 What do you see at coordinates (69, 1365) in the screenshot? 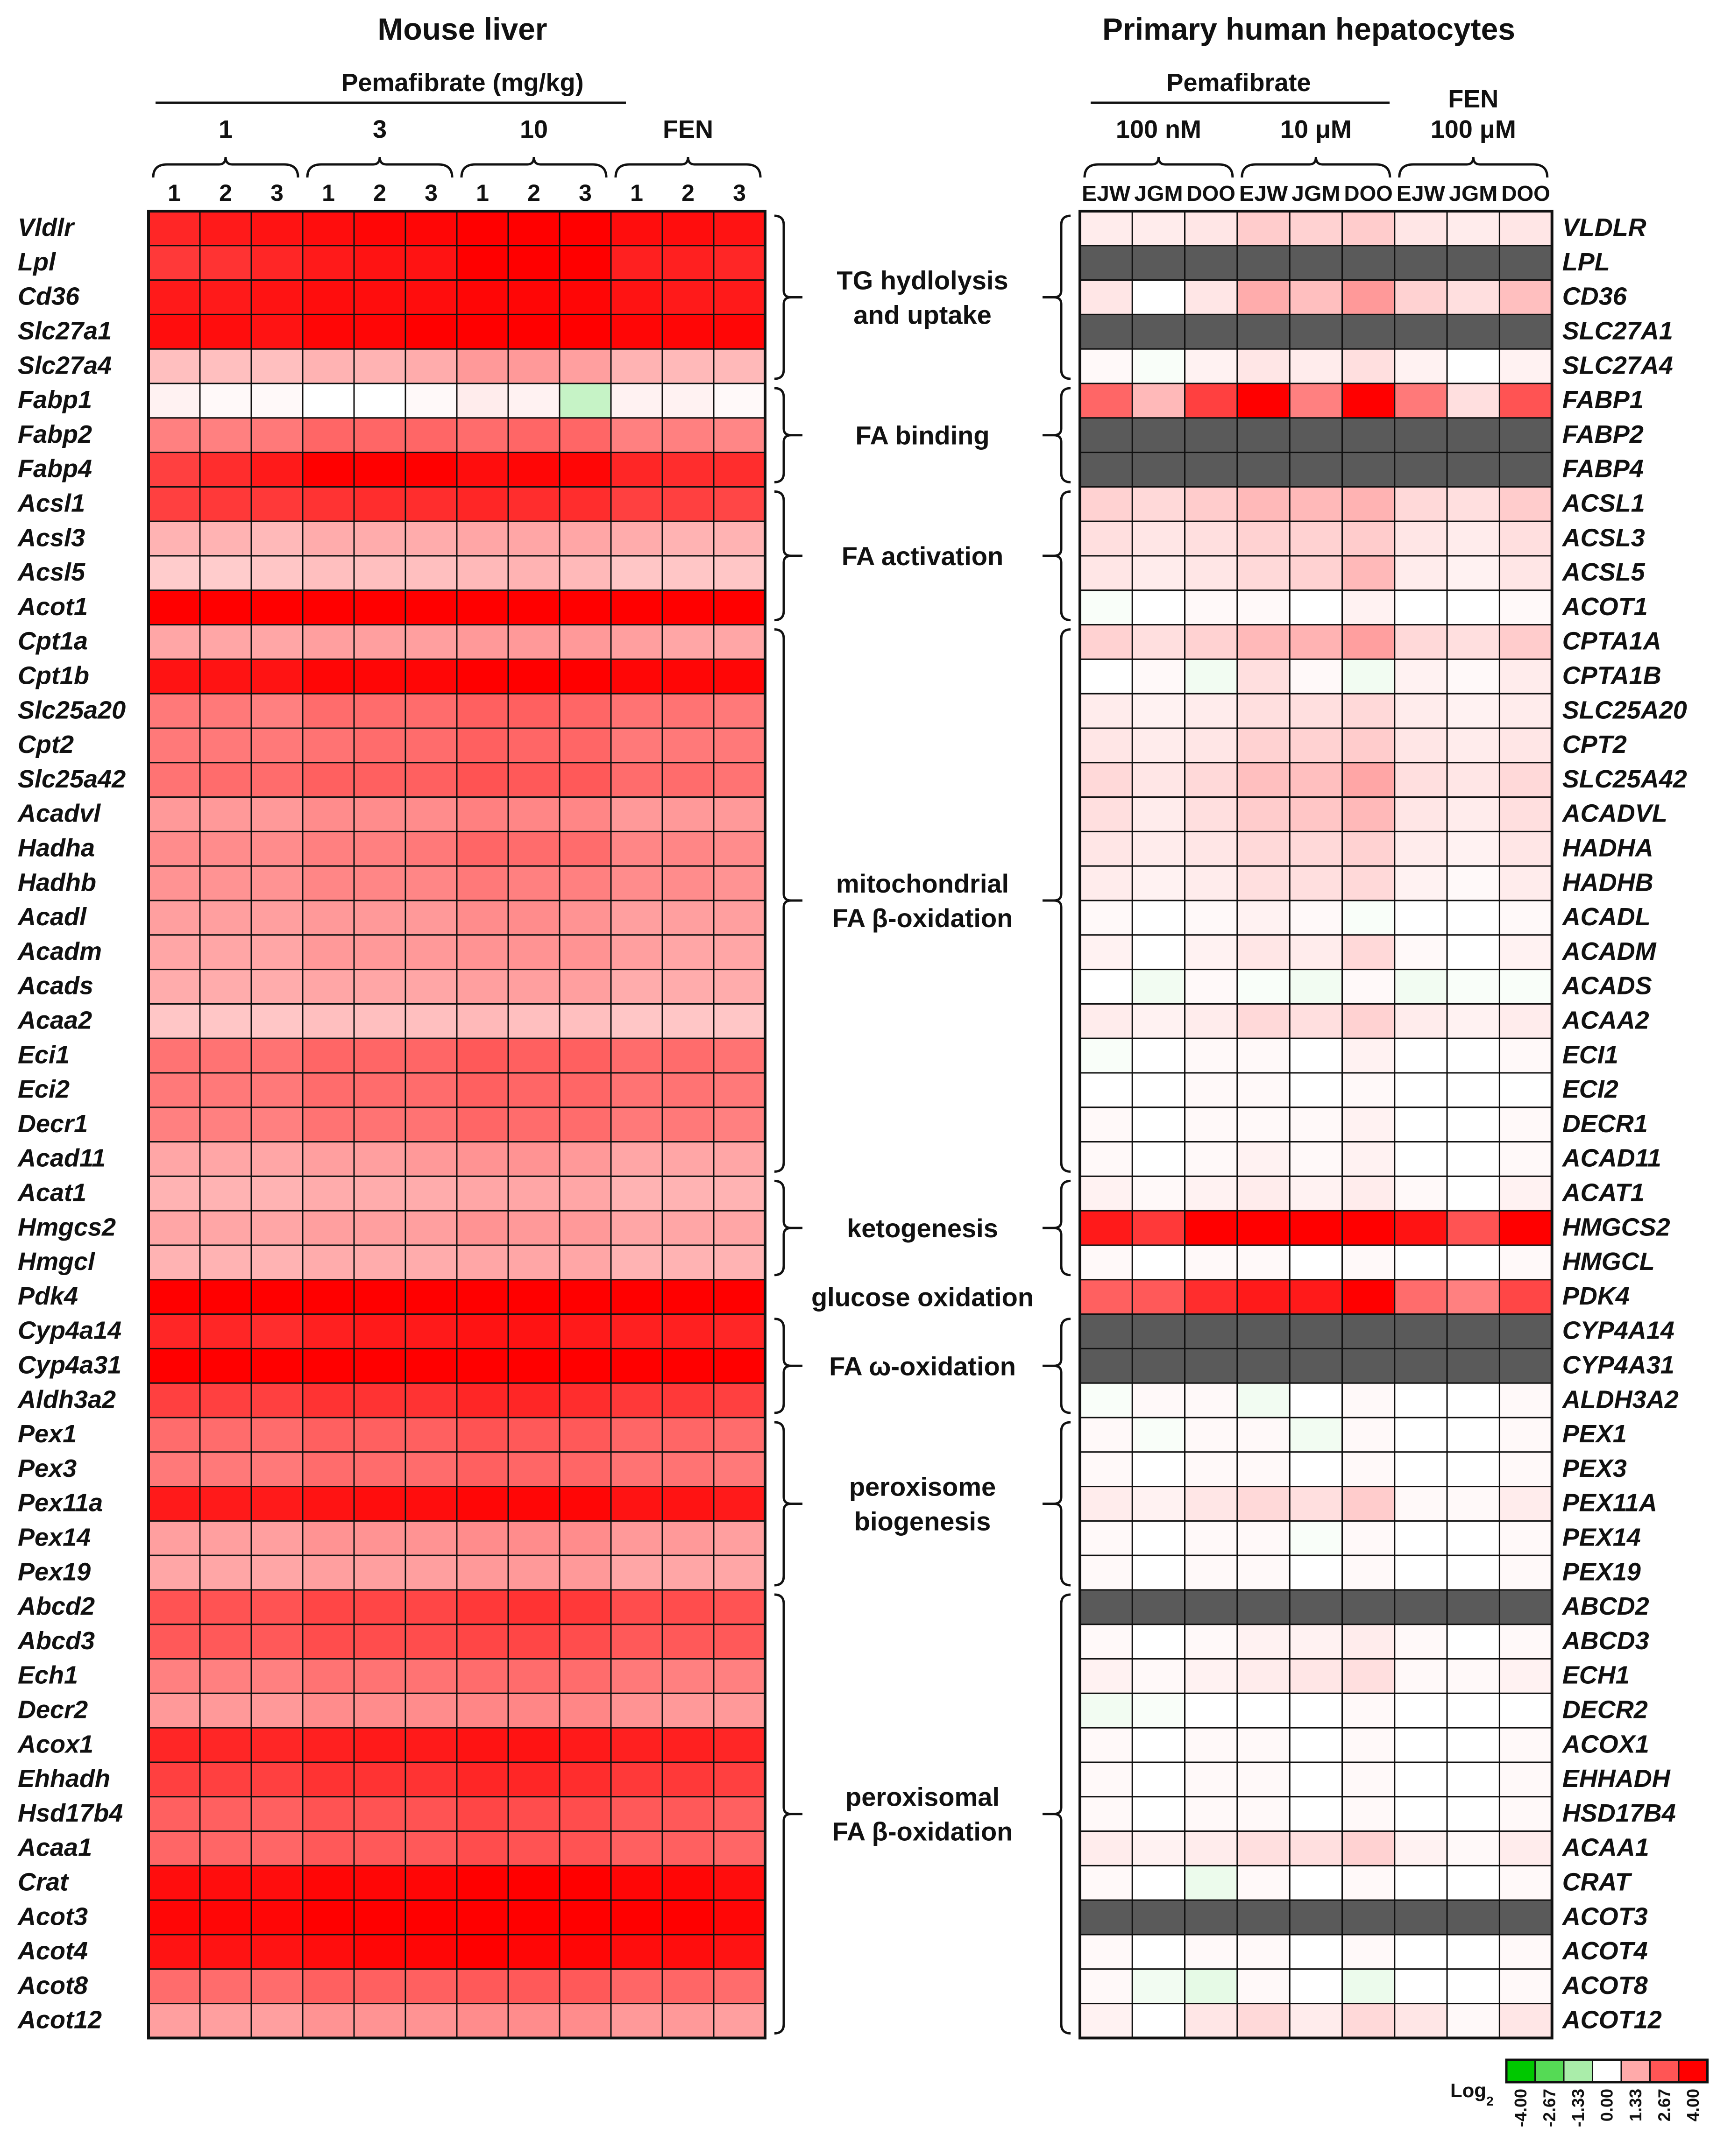
I see `gene-label: Cyp4a31` at bounding box center [69, 1365].